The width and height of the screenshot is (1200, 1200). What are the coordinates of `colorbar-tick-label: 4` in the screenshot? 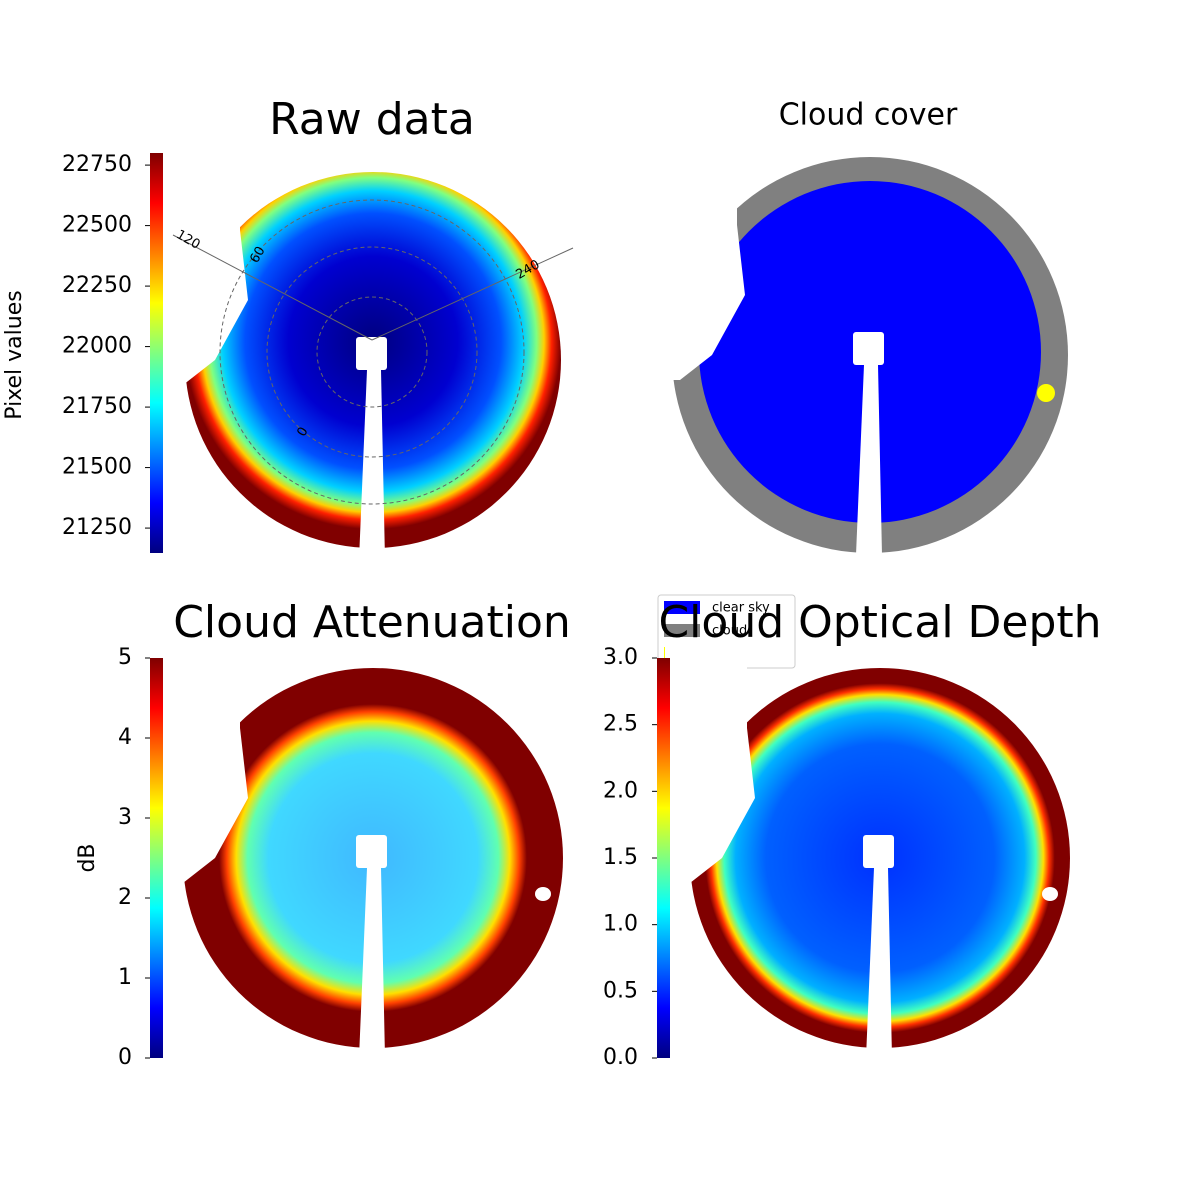 It's located at (125, 737).